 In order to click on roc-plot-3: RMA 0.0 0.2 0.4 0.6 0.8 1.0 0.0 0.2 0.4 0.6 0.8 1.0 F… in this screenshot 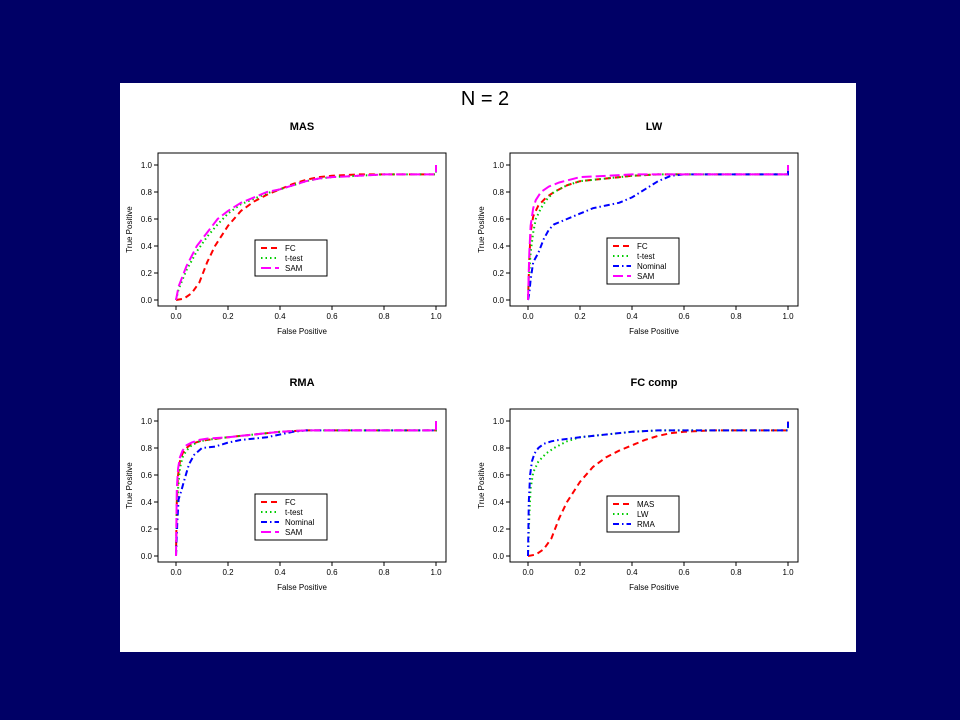, I will do `click(286, 484)`.